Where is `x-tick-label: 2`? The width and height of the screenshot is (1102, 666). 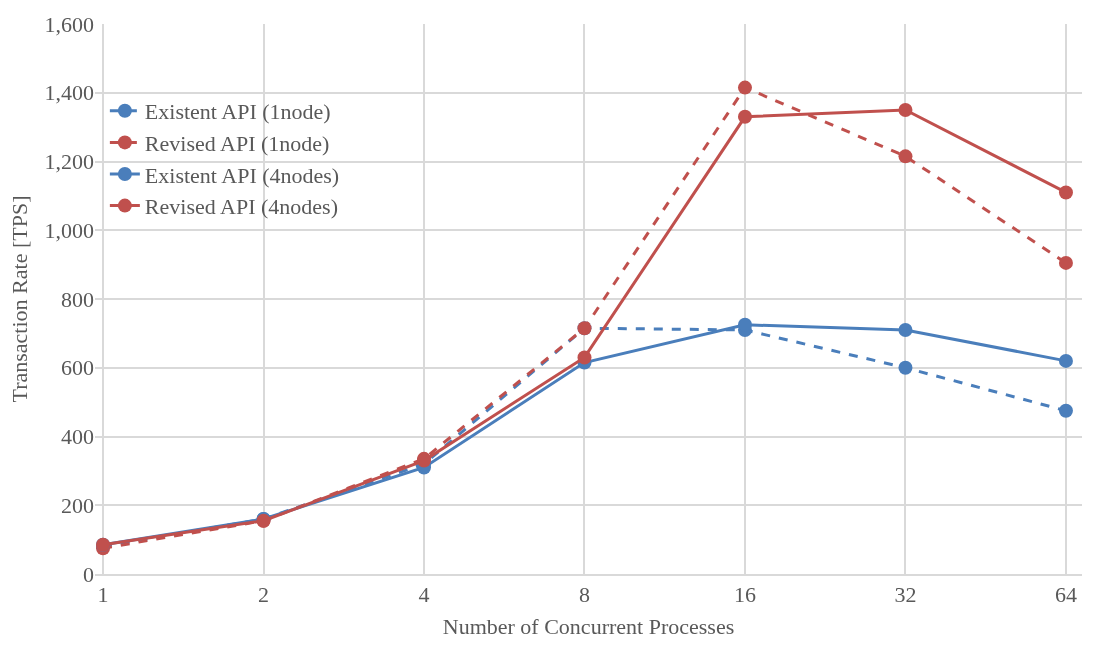 x-tick-label: 2 is located at coordinates (264, 595).